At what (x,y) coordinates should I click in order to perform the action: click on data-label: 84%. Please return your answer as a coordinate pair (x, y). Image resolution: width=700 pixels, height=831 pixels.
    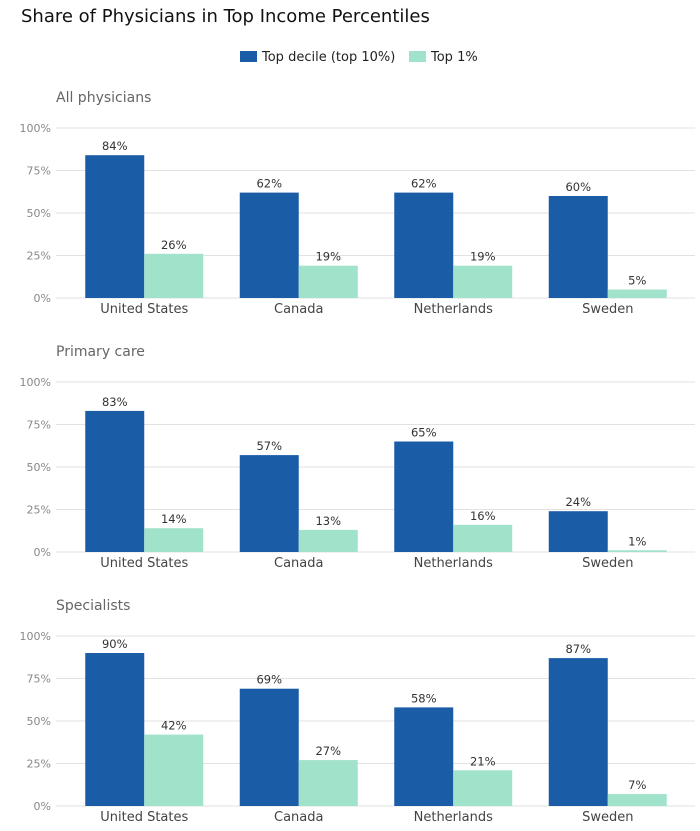
    Looking at the image, I should click on (115, 146).